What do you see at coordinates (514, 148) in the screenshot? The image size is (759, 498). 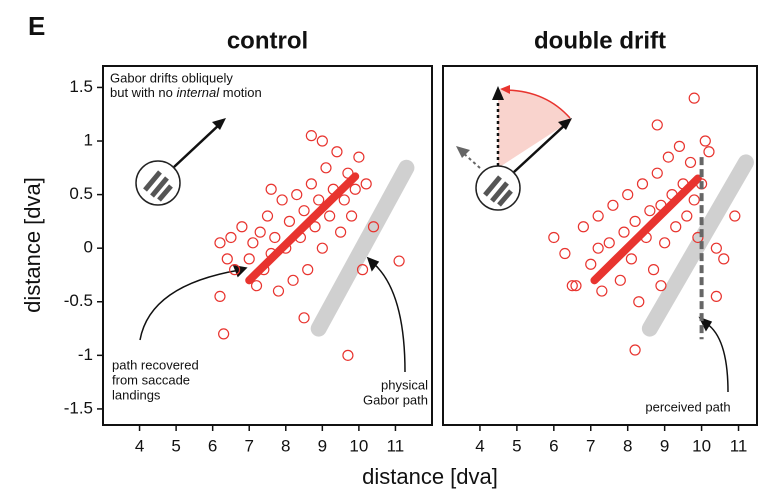 I see `gabor-icon-drift` at bounding box center [514, 148].